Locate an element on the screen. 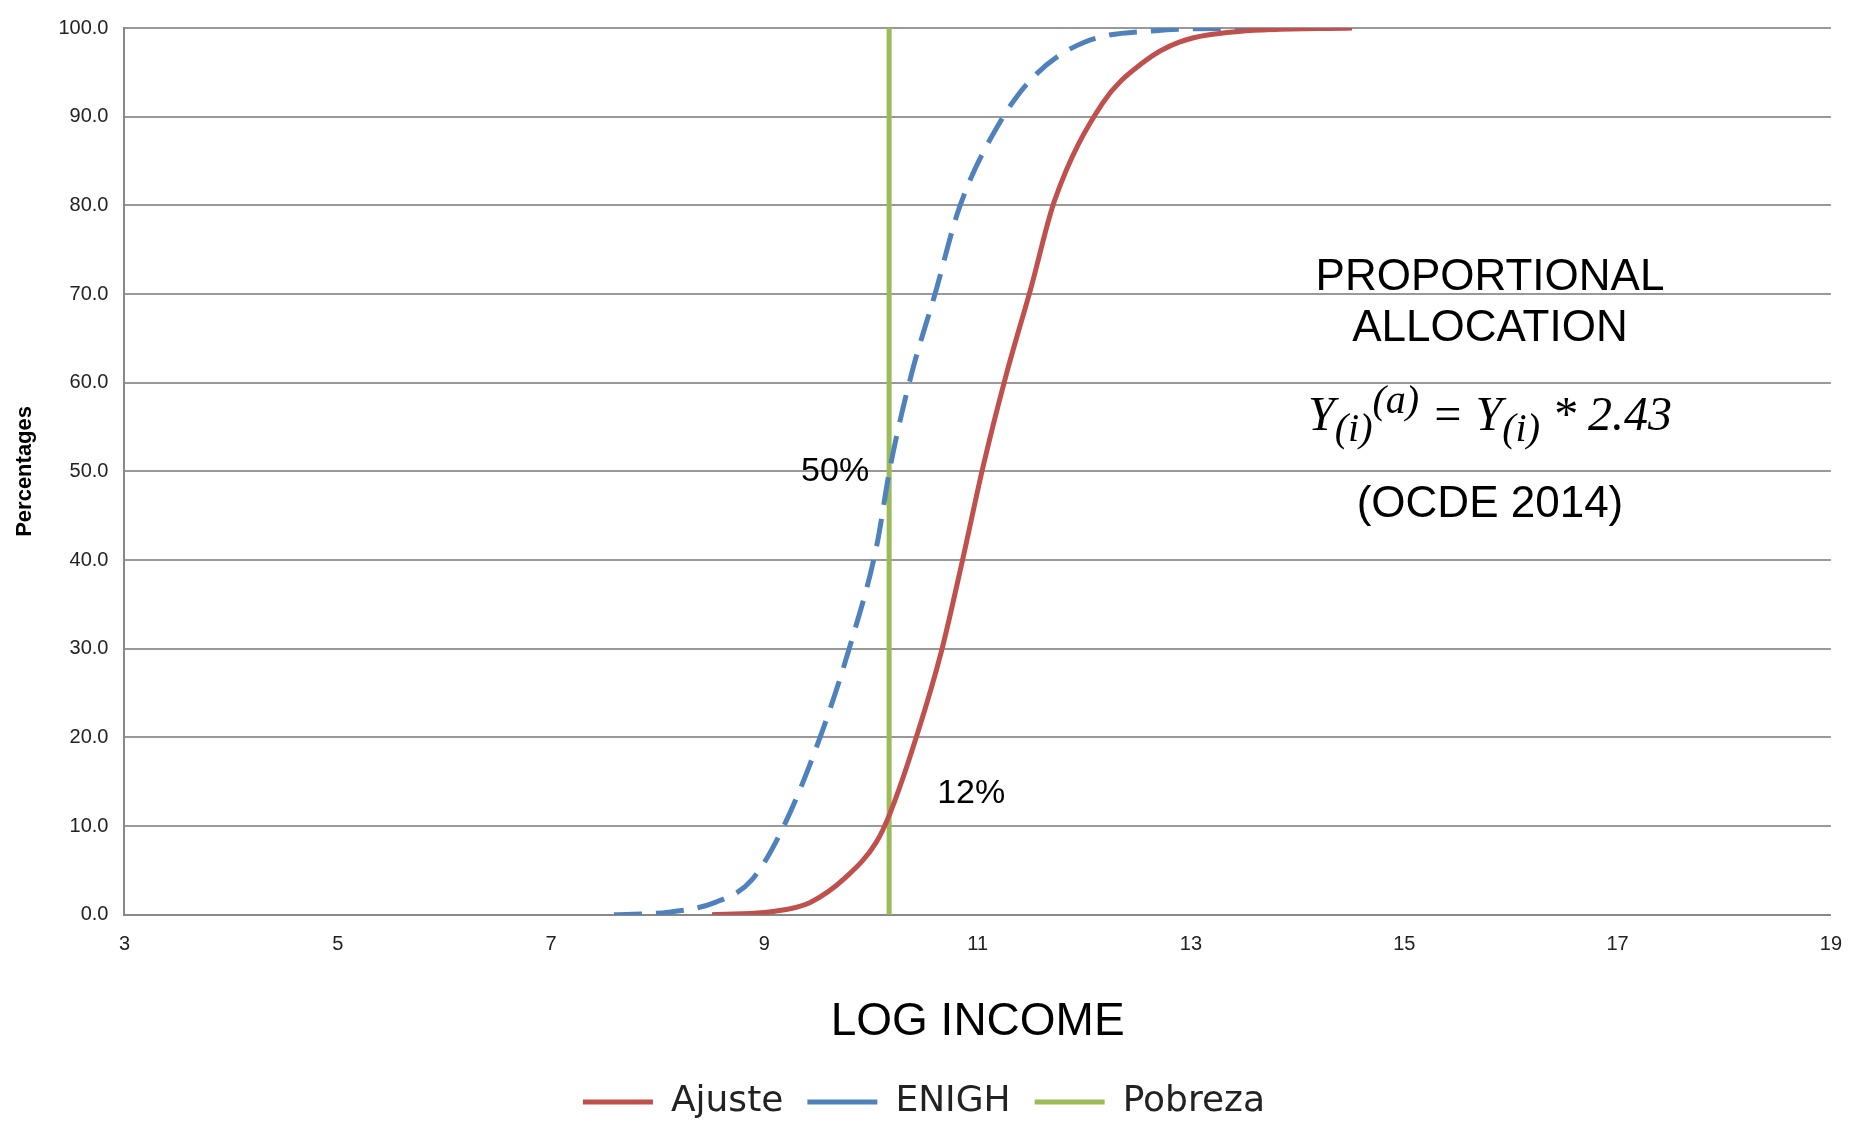 The width and height of the screenshot is (1860, 1134). y-tick-label: 20.0 is located at coordinates (89, 735).